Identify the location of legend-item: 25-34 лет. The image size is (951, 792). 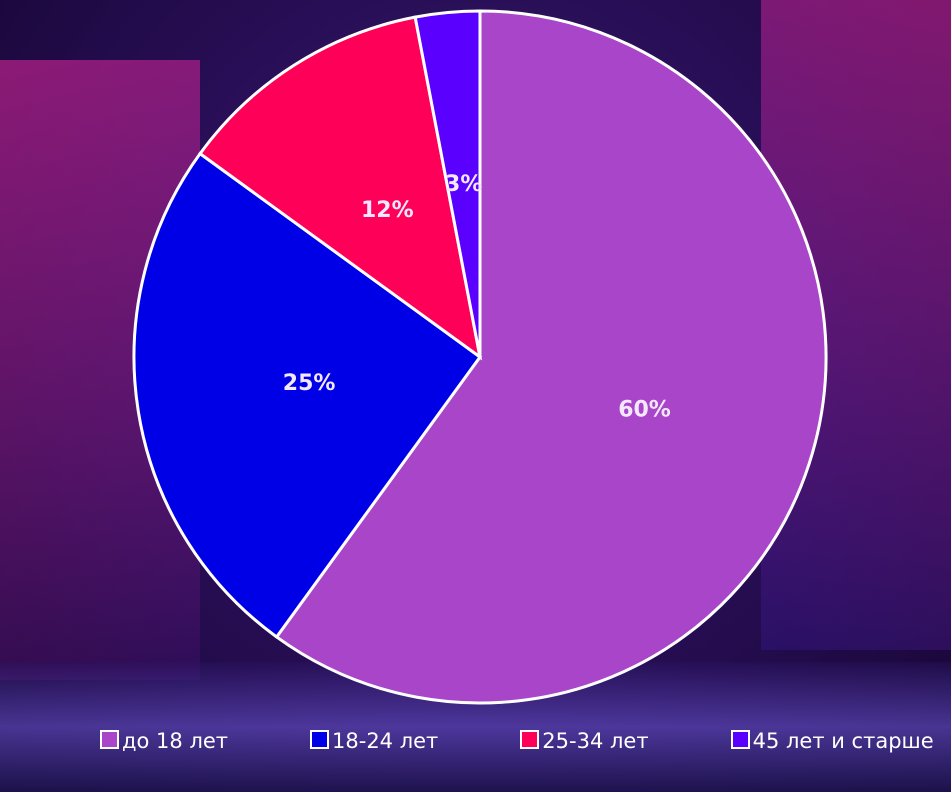
(584, 741).